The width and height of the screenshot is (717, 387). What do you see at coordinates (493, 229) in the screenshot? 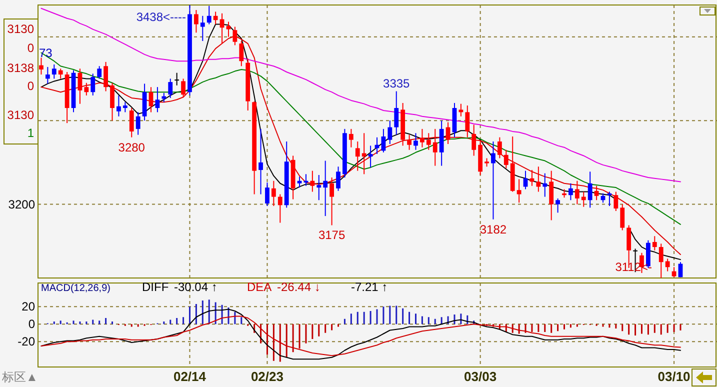
I see `annotation: 3182` at bounding box center [493, 229].